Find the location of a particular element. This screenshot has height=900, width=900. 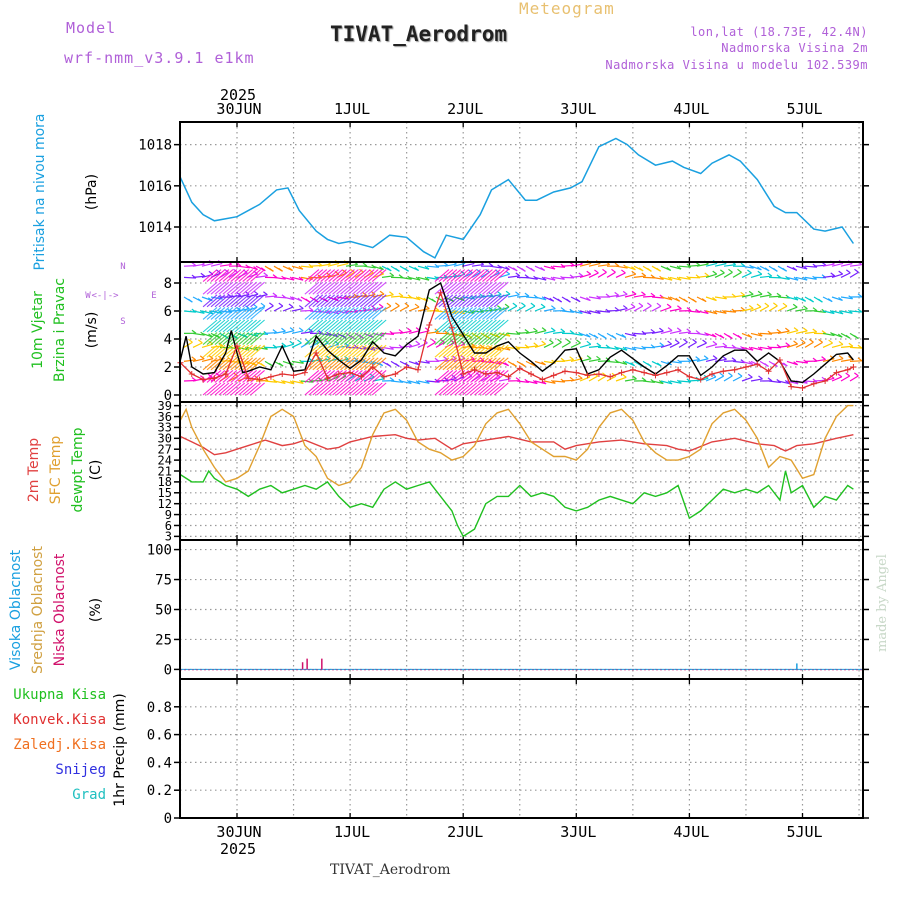

x-date-label-bottom: 3JUL is located at coordinates (578, 832).